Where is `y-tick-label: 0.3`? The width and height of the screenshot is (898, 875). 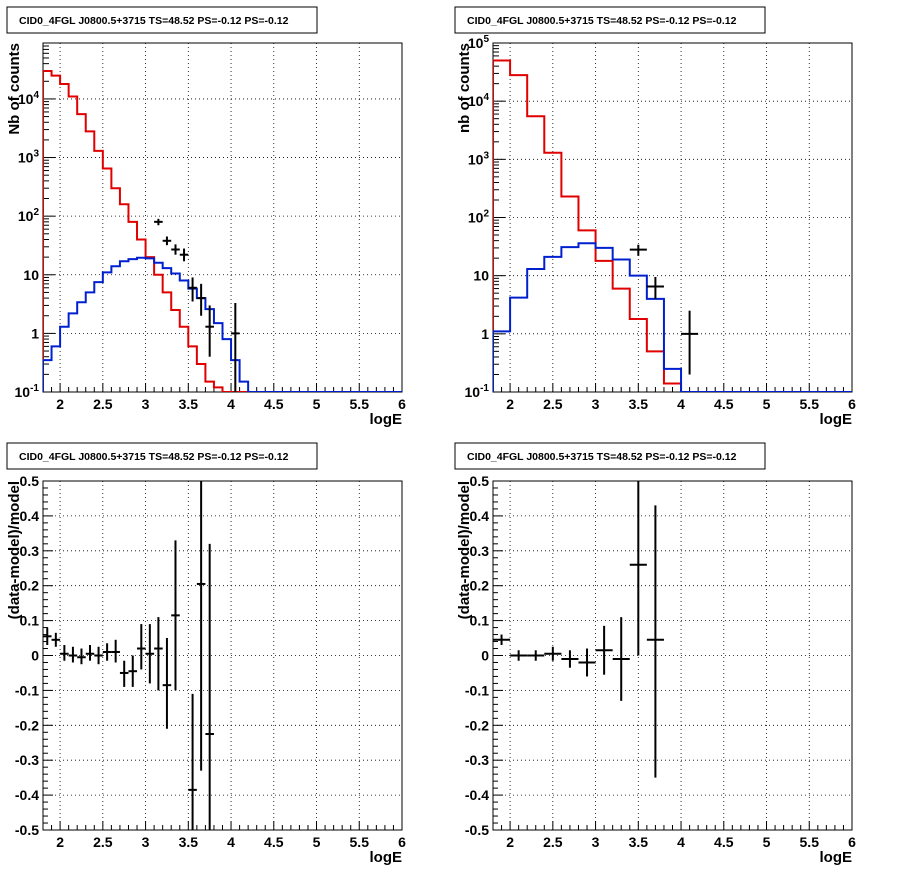 y-tick-label: 0.3 is located at coordinates (30, 551).